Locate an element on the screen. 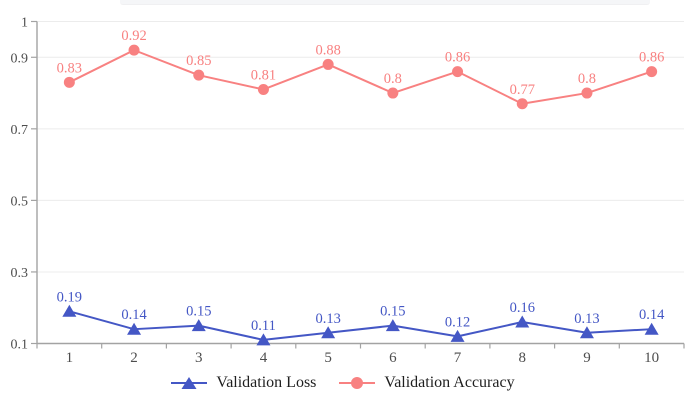 The image size is (685, 400). y-tick-label: 0.5 is located at coordinates (20, 201).